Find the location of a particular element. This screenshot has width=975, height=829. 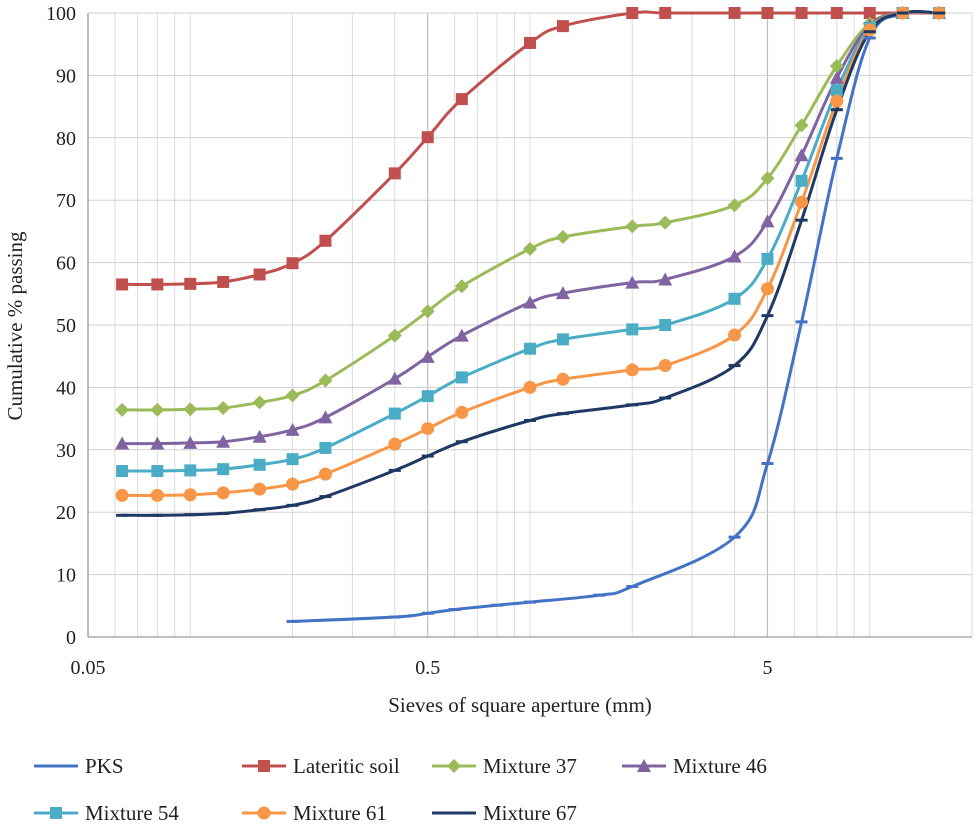

y-tick-label: 90 is located at coordinates (66, 76).